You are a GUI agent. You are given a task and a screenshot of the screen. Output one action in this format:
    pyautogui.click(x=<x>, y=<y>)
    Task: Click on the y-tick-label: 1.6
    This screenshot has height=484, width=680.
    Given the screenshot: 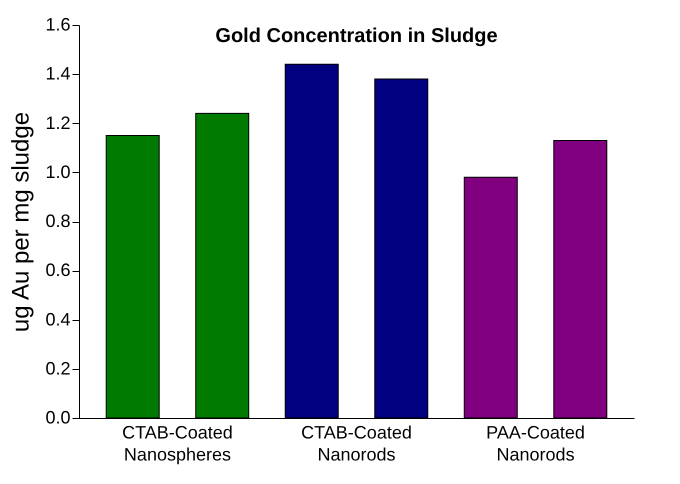 What is the action you would take?
    pyautogui.click(x=57, y=24)
    